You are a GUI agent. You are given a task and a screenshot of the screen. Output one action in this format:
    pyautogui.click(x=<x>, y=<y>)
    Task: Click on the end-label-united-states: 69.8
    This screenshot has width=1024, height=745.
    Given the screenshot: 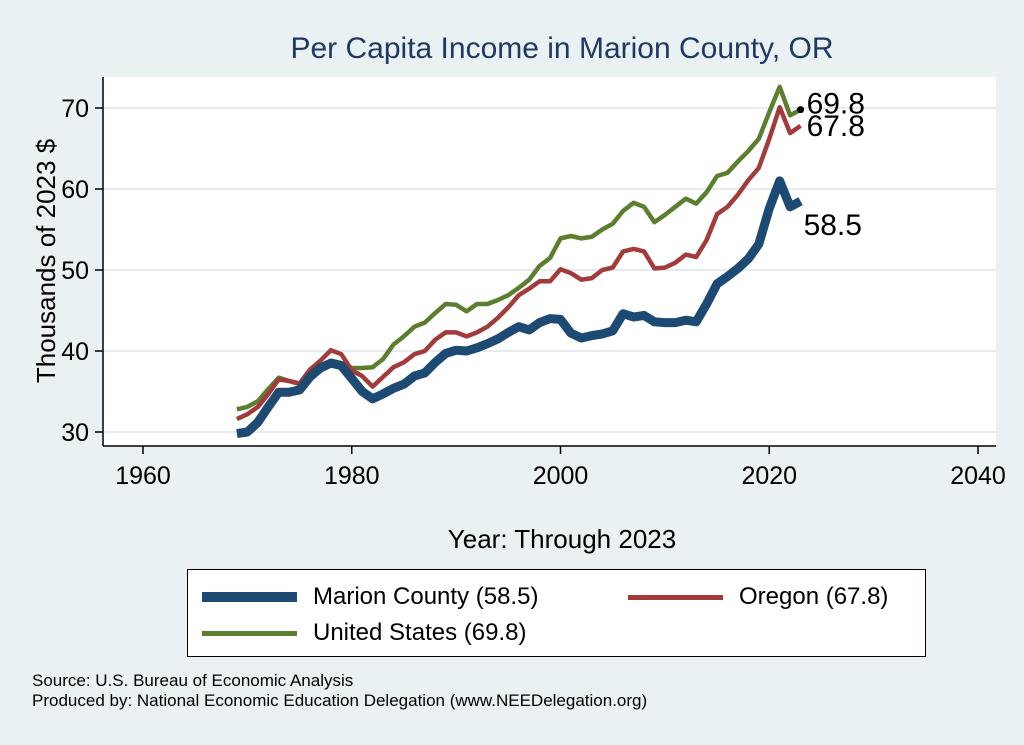 What is the action you would take?
    pyautogui.click(x=836, y=104)
    